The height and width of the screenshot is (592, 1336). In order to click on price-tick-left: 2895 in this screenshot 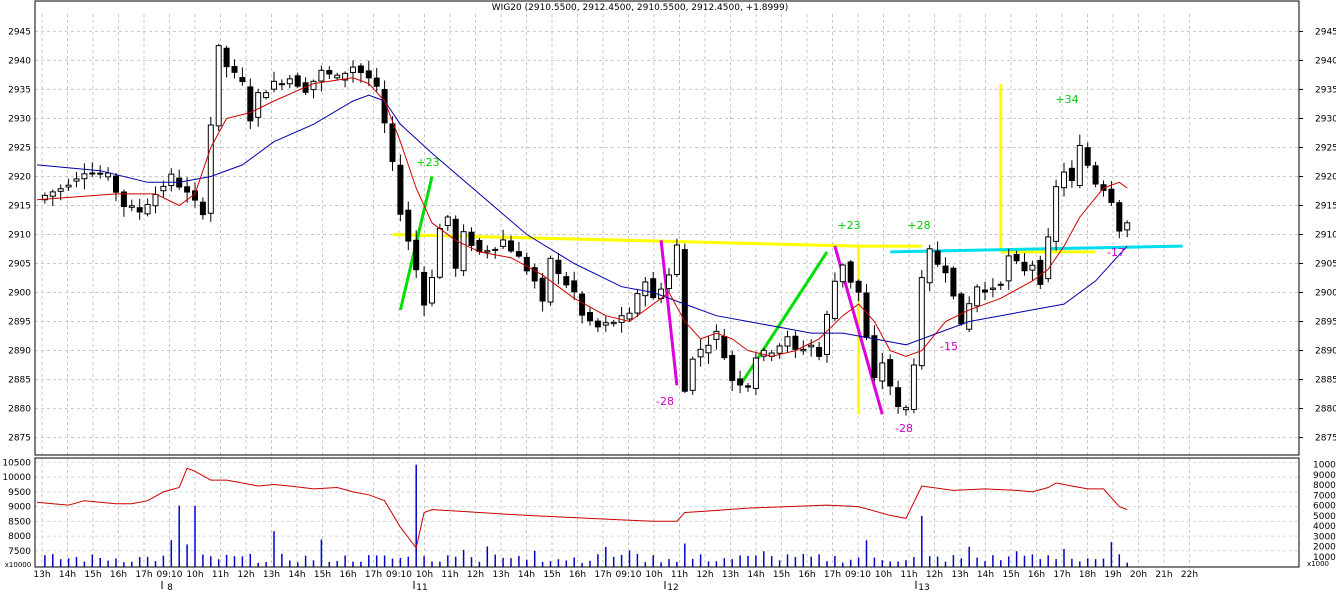, I will do `click(19, 323)`.